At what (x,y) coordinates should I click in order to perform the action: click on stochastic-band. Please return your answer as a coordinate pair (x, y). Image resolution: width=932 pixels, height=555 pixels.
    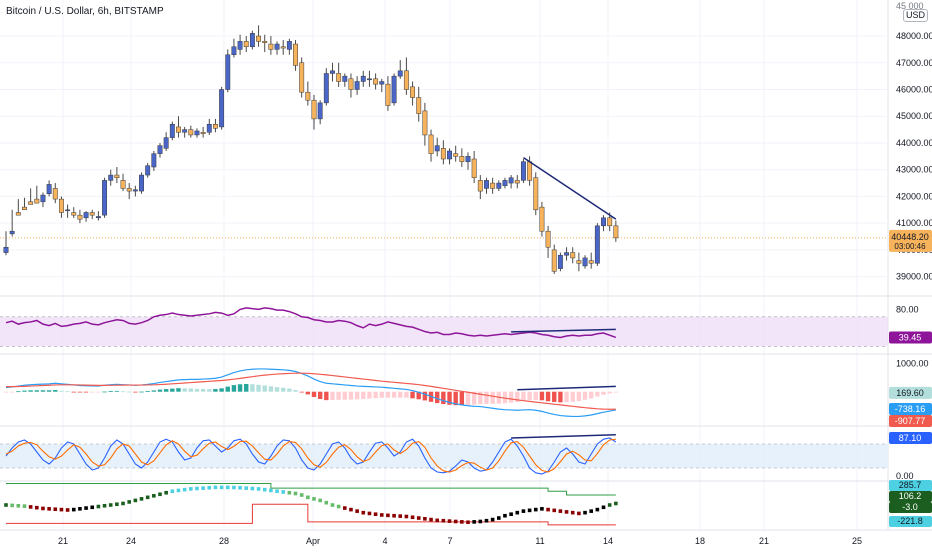
    Looking at the image, I should click on (444, 456).